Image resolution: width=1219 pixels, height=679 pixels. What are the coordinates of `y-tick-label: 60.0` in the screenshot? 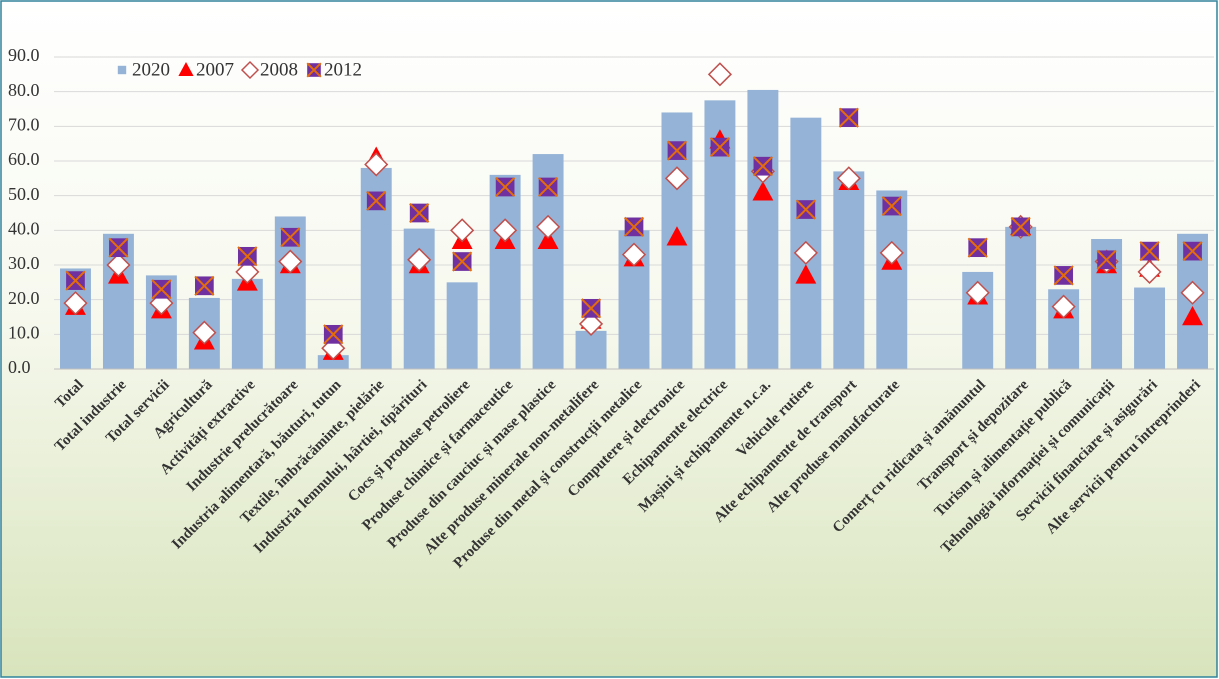 It's located at (24, 159).